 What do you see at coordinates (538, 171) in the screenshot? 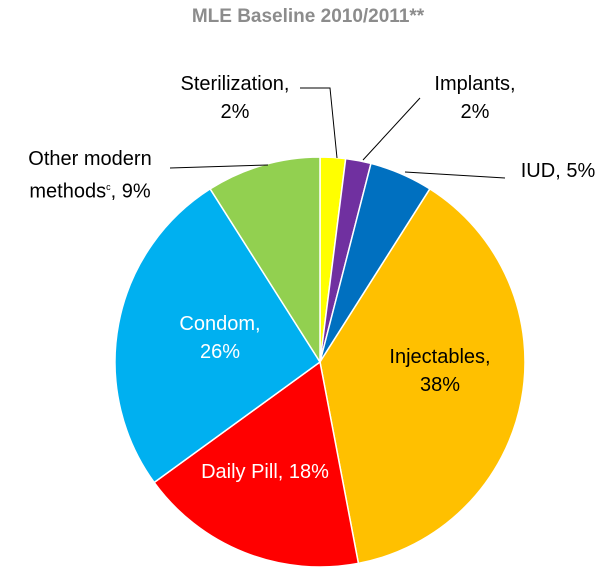
I see `label-category: IUD` at bounding box center [538, 171].